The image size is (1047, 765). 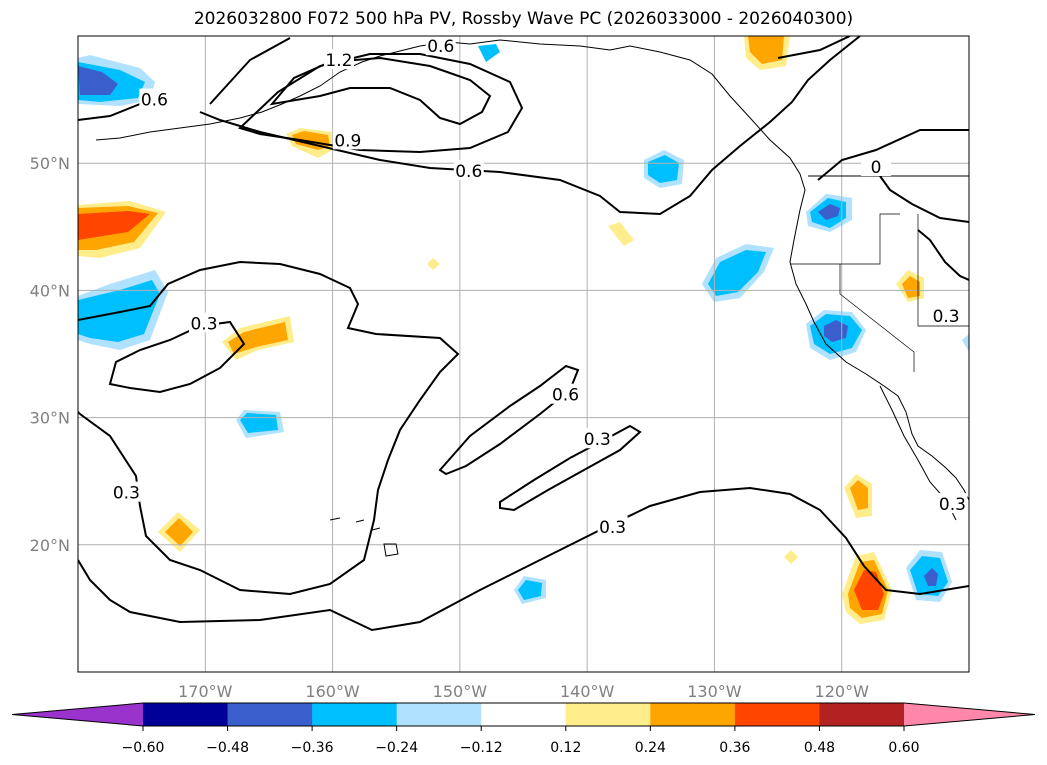 What do you see at coordinates (879, 292) in the screenshot?
I see `state-border` at bounding box center [879, 292].